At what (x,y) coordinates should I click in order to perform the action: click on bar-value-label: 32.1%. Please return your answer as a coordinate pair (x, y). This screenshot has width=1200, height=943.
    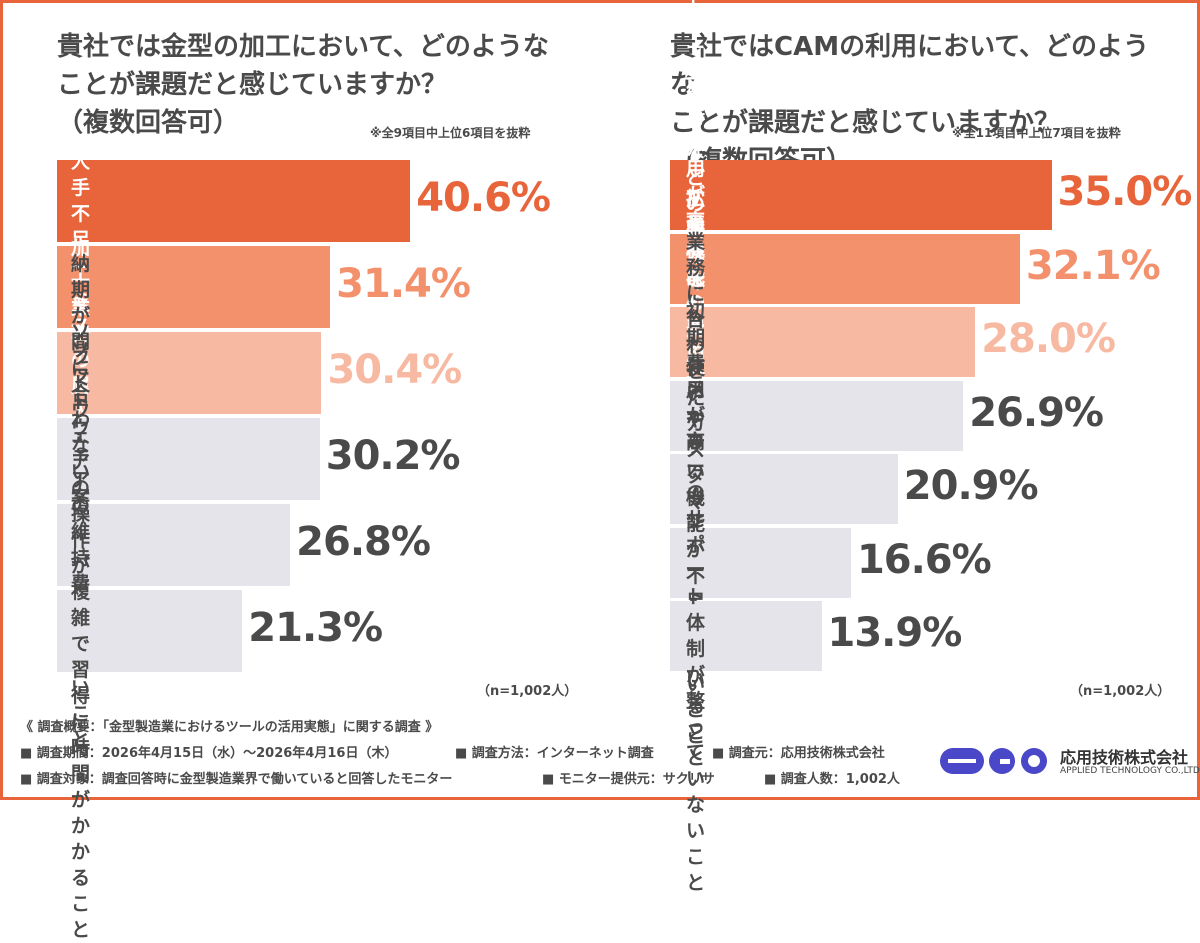
    Looking at the image, I should click on (1093, 265).